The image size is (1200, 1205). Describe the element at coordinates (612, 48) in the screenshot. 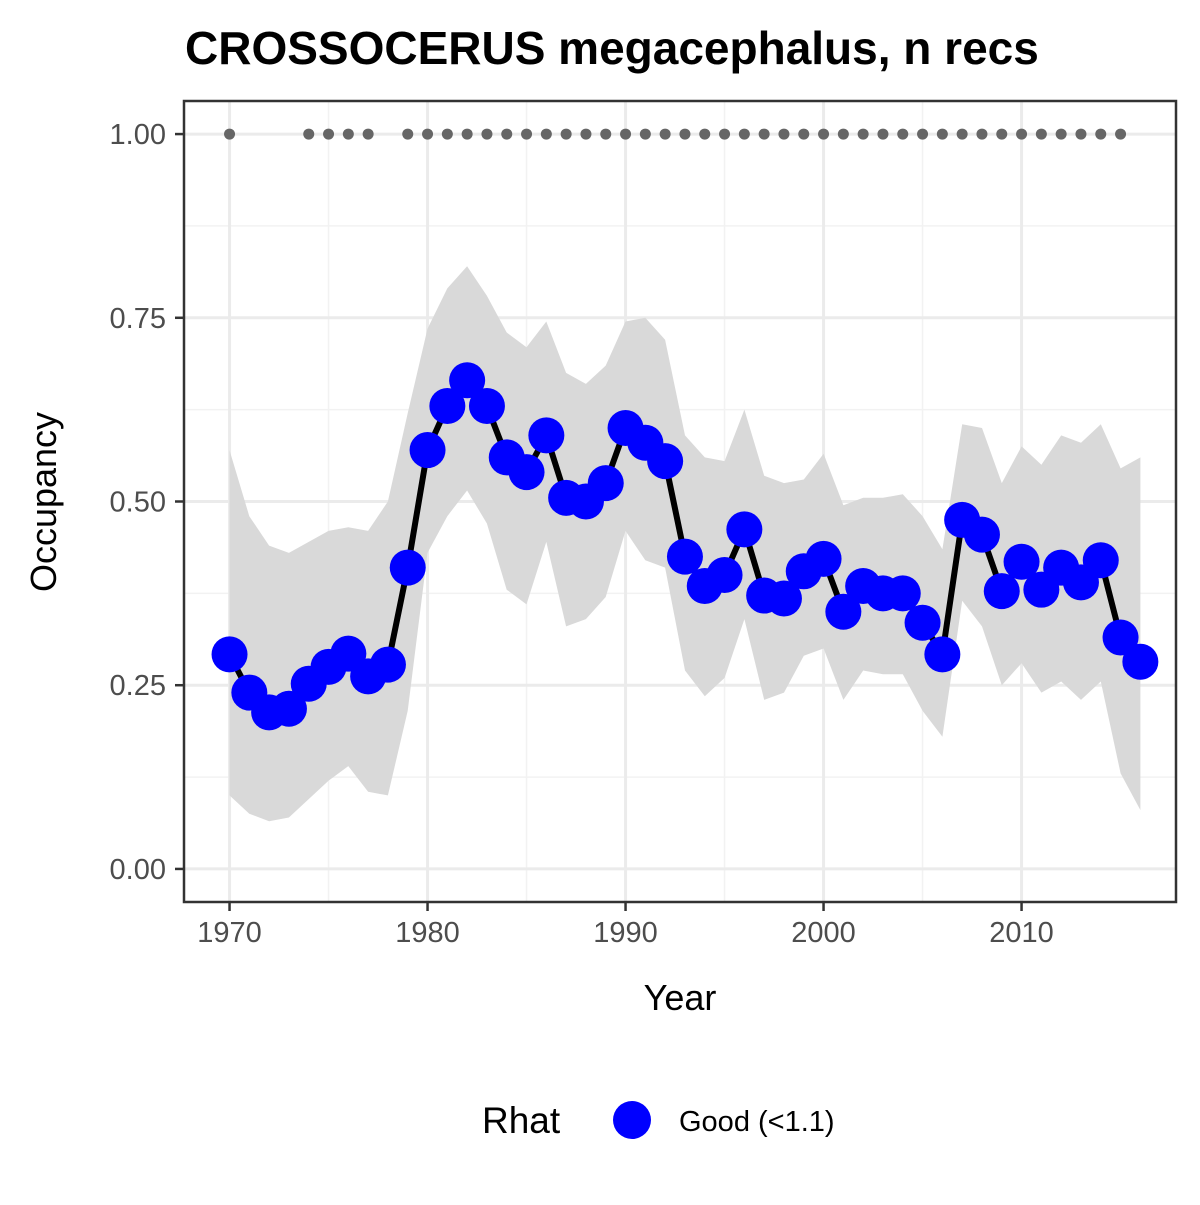

I see `chart-title: CROSSOCERUS megacephalus, n recs` at that location.